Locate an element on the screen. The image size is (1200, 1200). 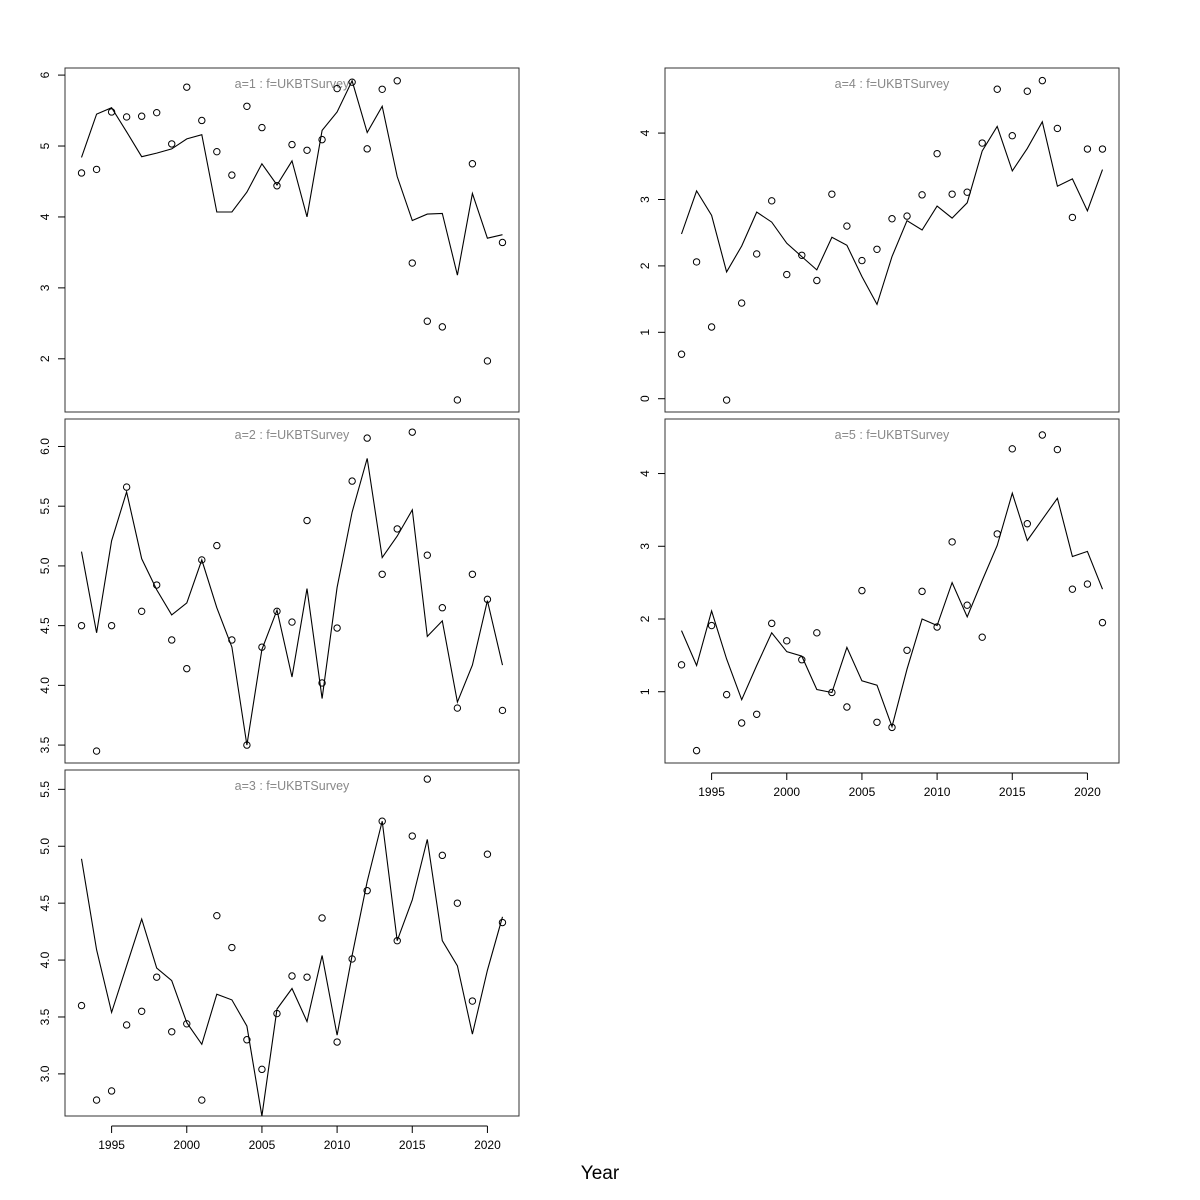
y-tick-label: 4.0 is located at coordinates (45, 685).